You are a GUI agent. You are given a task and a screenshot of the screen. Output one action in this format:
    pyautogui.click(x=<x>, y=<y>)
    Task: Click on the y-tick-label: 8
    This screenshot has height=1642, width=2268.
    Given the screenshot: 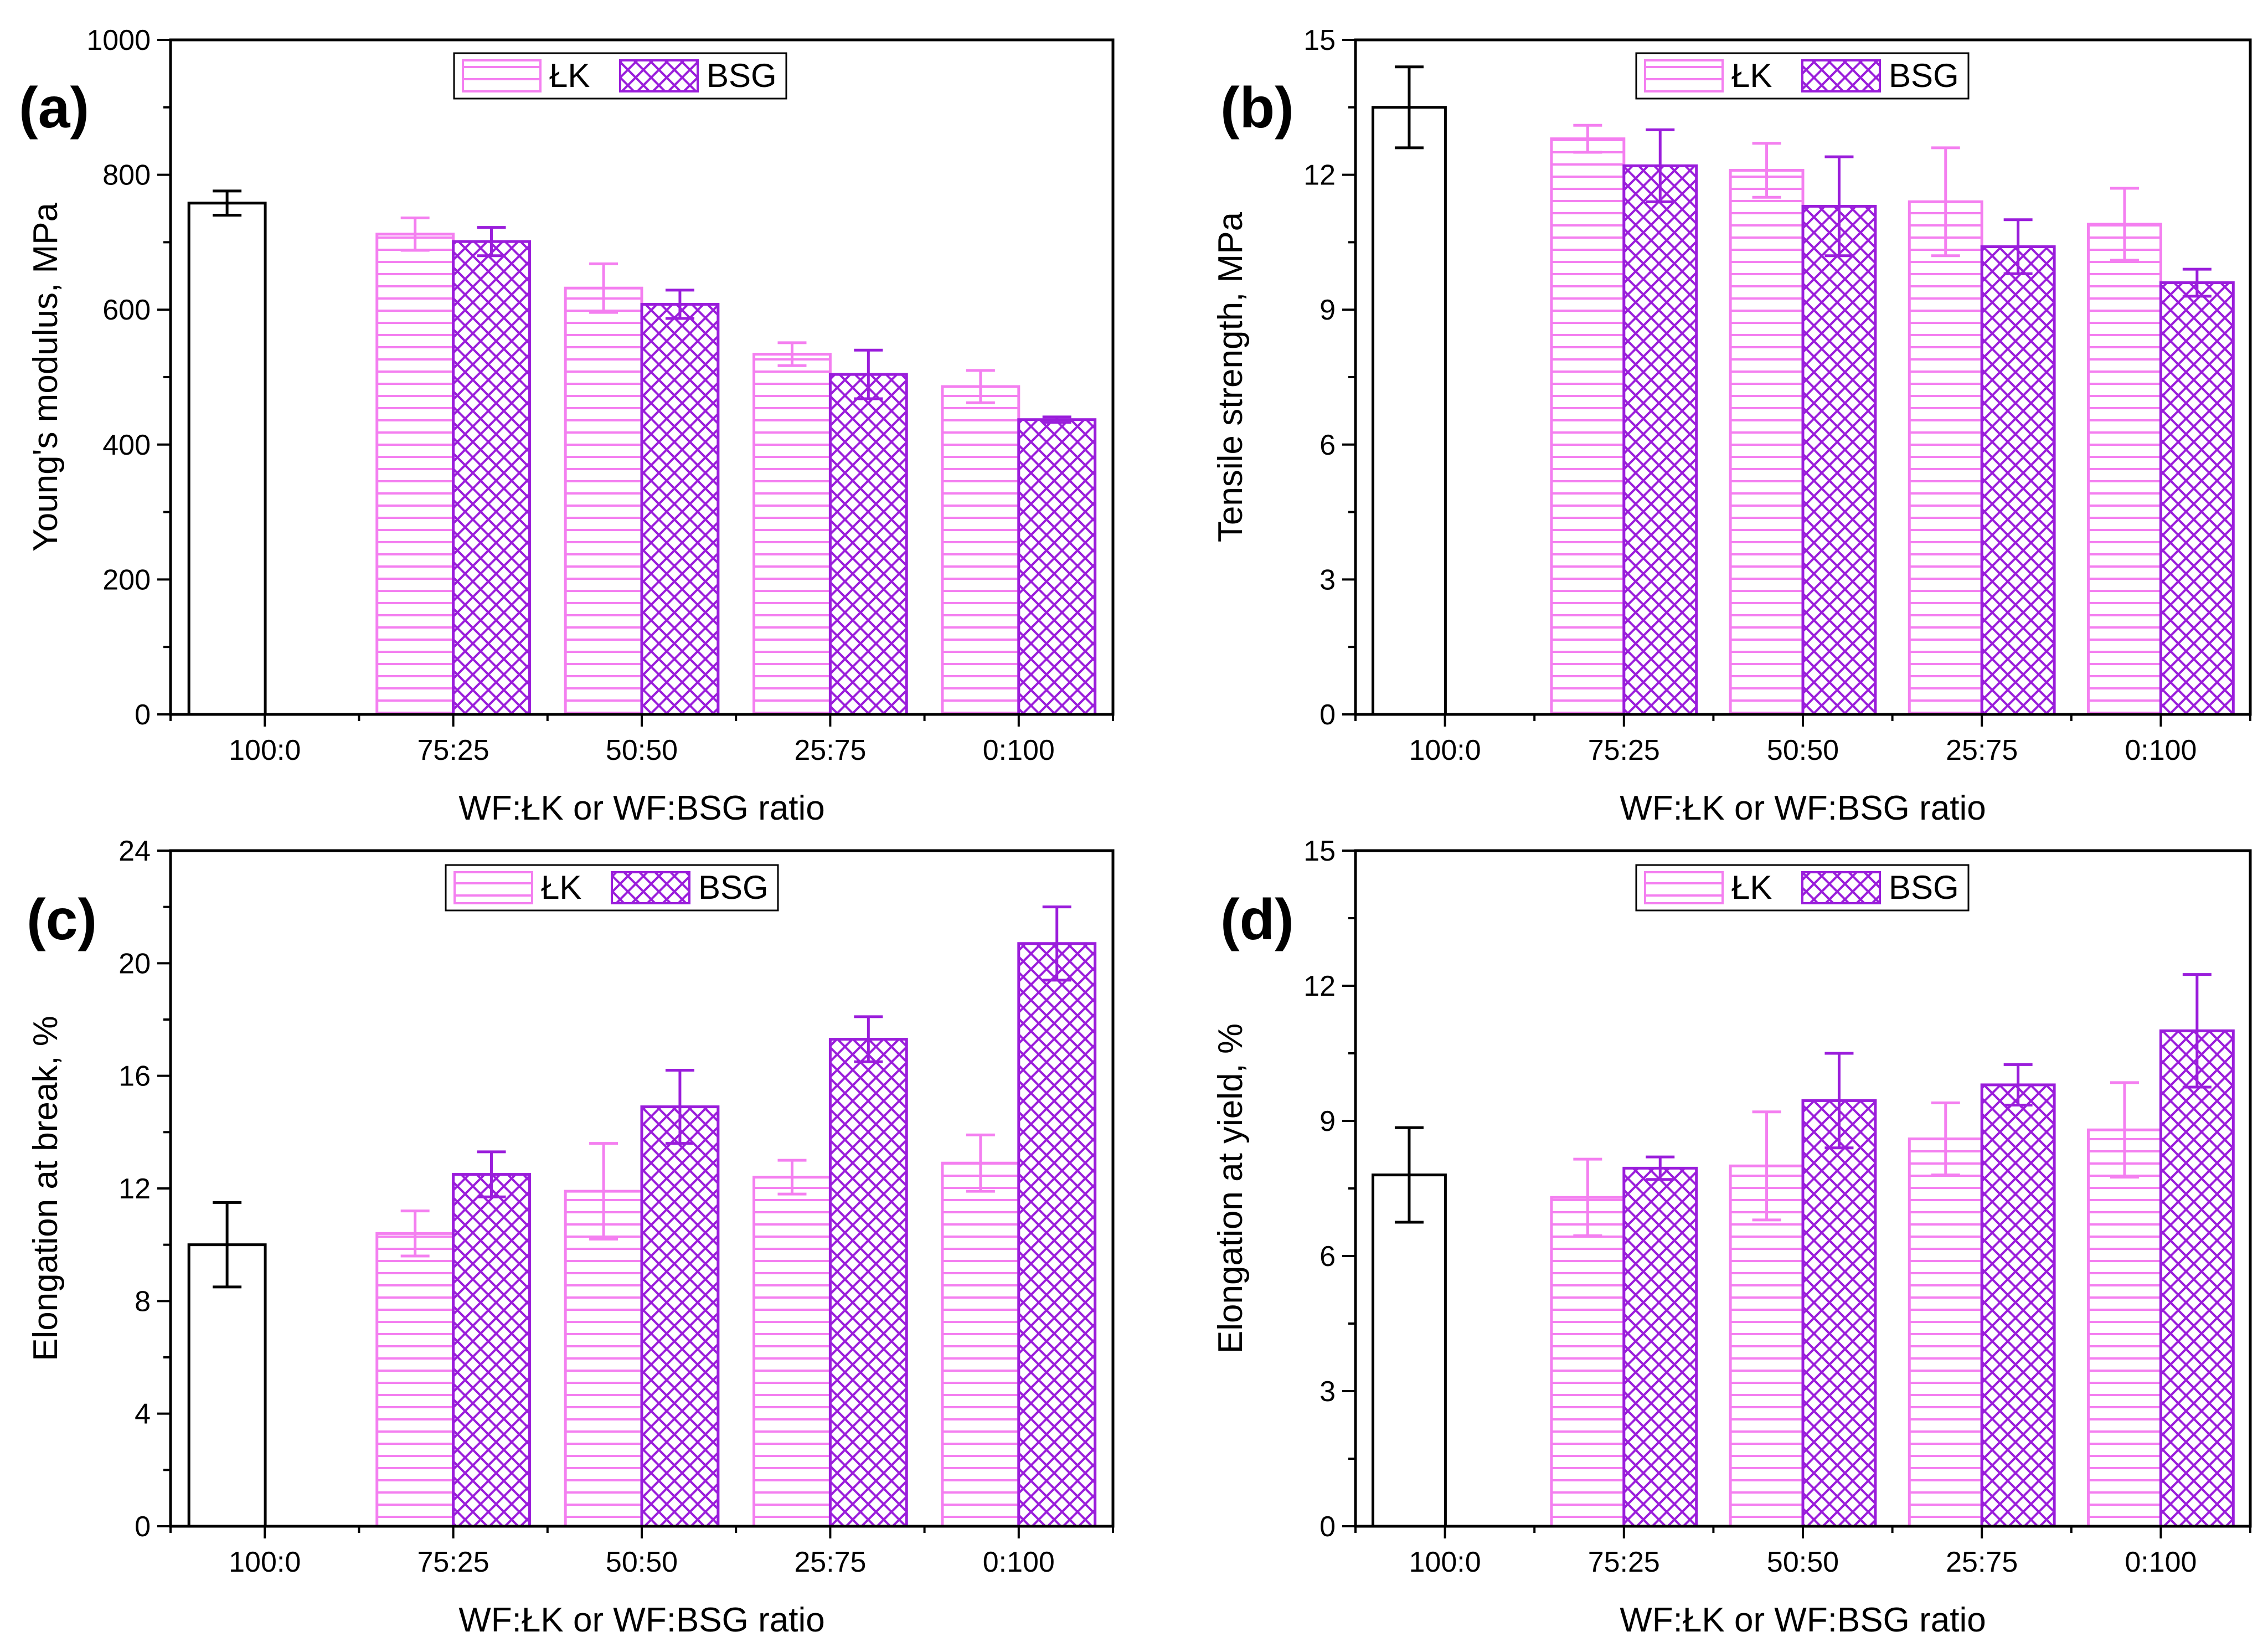 What is the action you would take?
    pyautogui.click(x=143, y=1301)
    